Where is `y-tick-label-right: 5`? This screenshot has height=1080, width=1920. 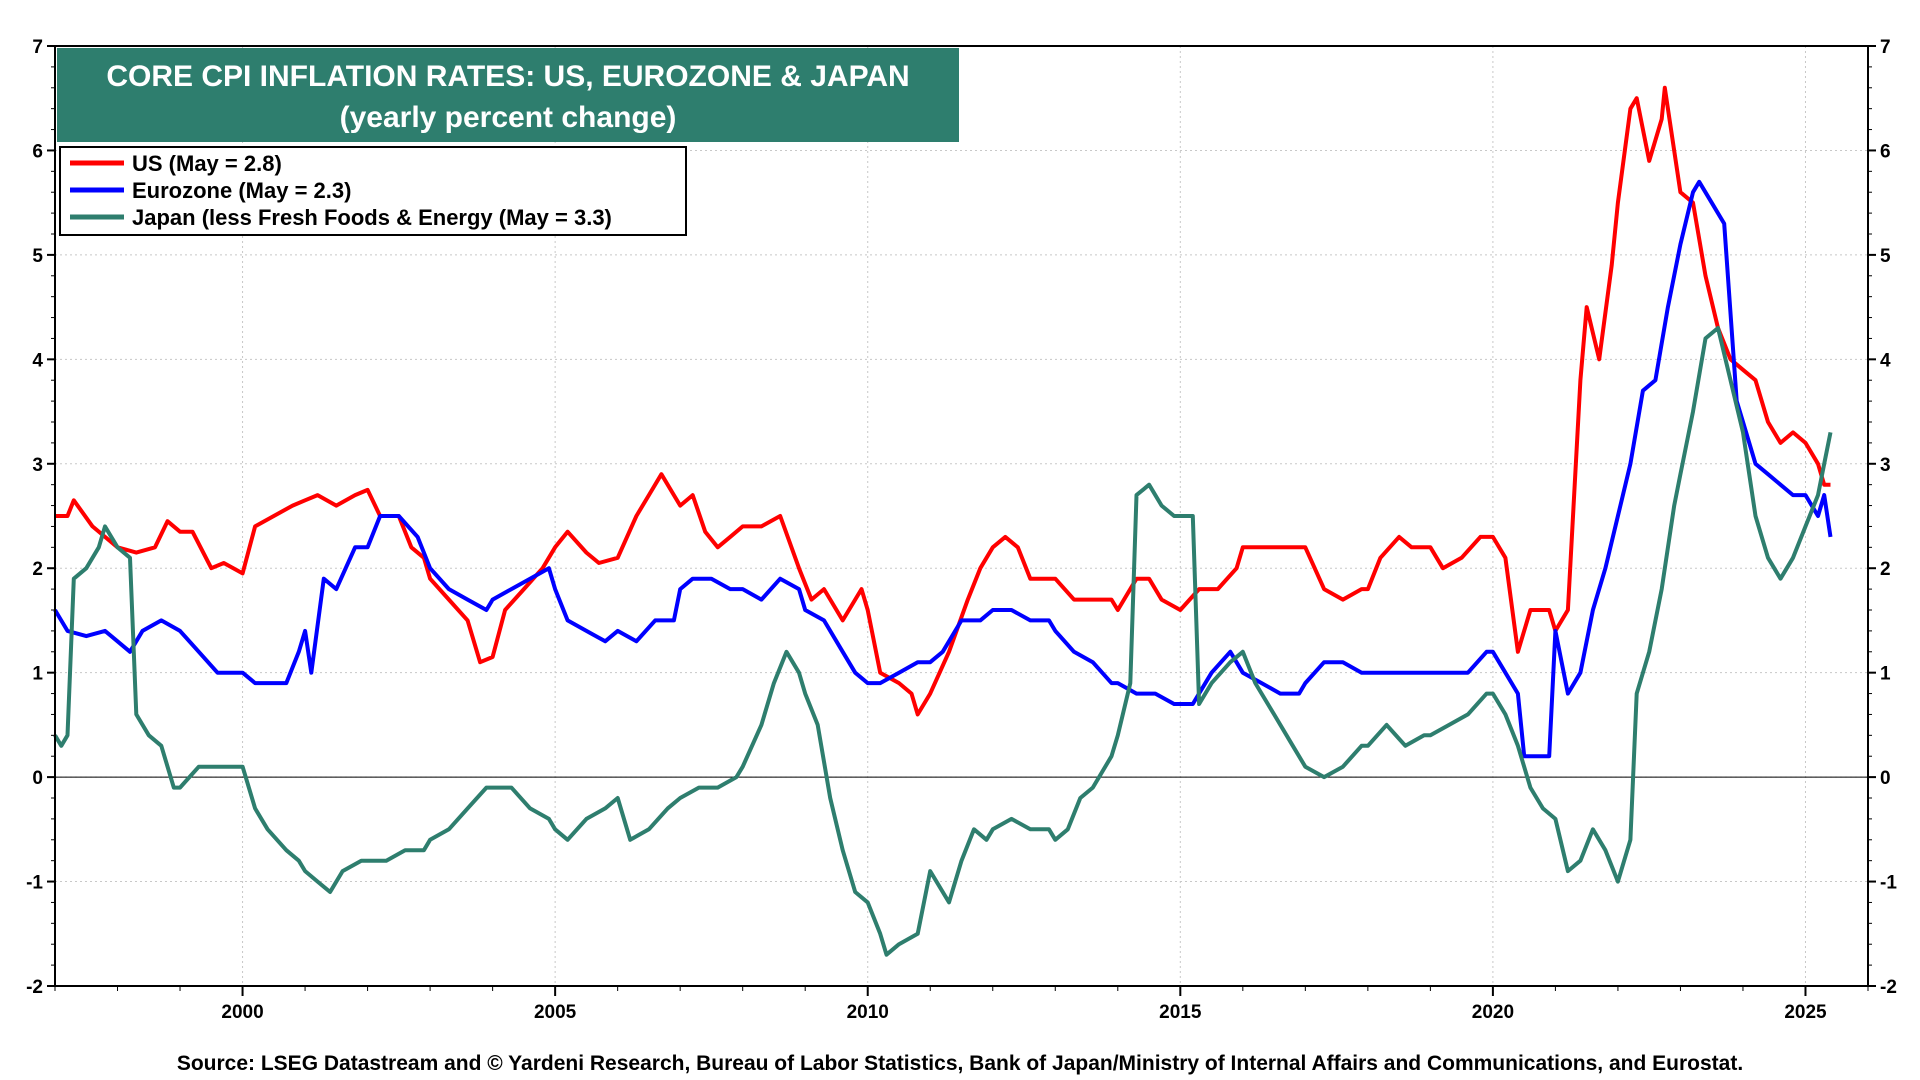
y-tick-label-right: 5 is located at coordinates (1885, 256).